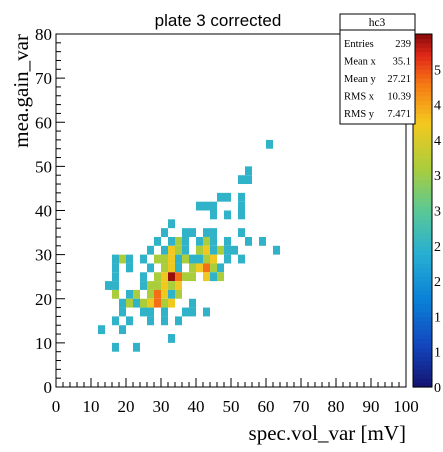 Image resolution: width=443 pixels, height=452 pixels. What do you see at coordinates (437, 229) in the screenshot?
I see `palette-tick-labels: 0 1 1 2 2 3 3 4 4 5` at bounding box center [437, 229].